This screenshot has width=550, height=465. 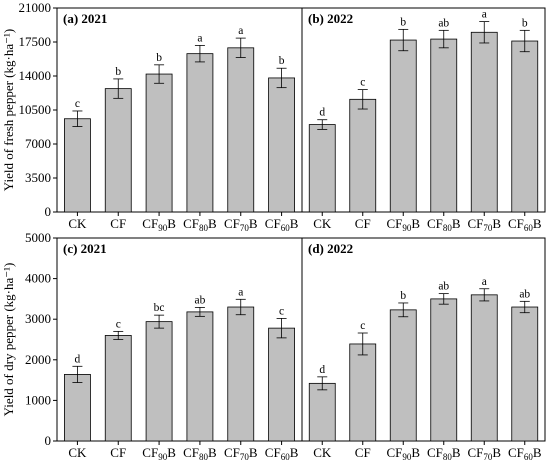 What do you see at coordinates (330, 248) in the screenshot?
I see `panel-label: (d) 2022` at bounding box center [330, 248].